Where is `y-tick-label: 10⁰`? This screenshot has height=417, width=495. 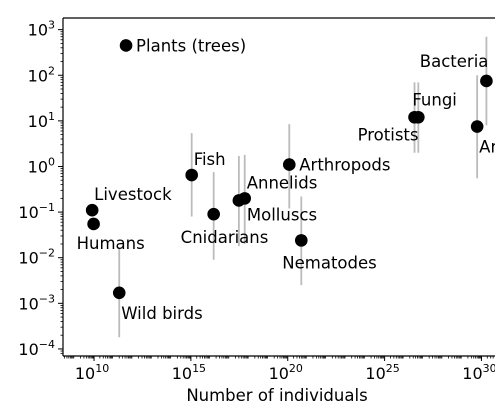 y-tick-label: 10⁰ is located at coordinates (41, 165).